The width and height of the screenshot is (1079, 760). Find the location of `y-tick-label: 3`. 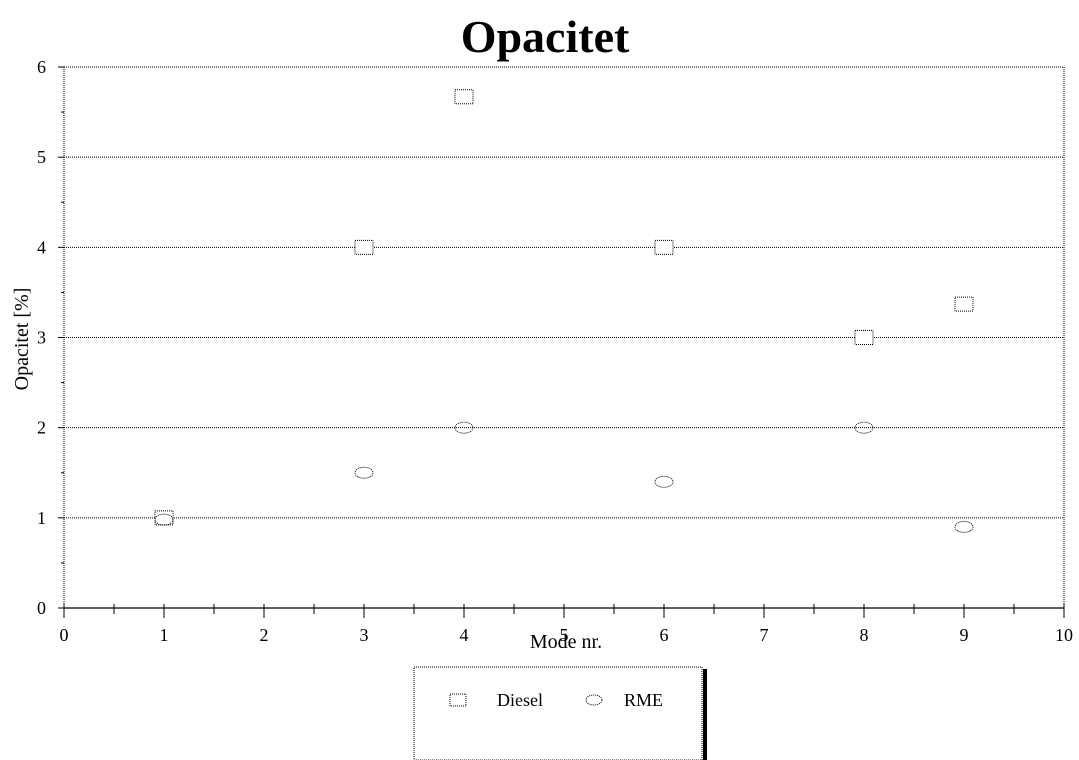

y-tick-label: 3 is located at coordinates (41, 338).